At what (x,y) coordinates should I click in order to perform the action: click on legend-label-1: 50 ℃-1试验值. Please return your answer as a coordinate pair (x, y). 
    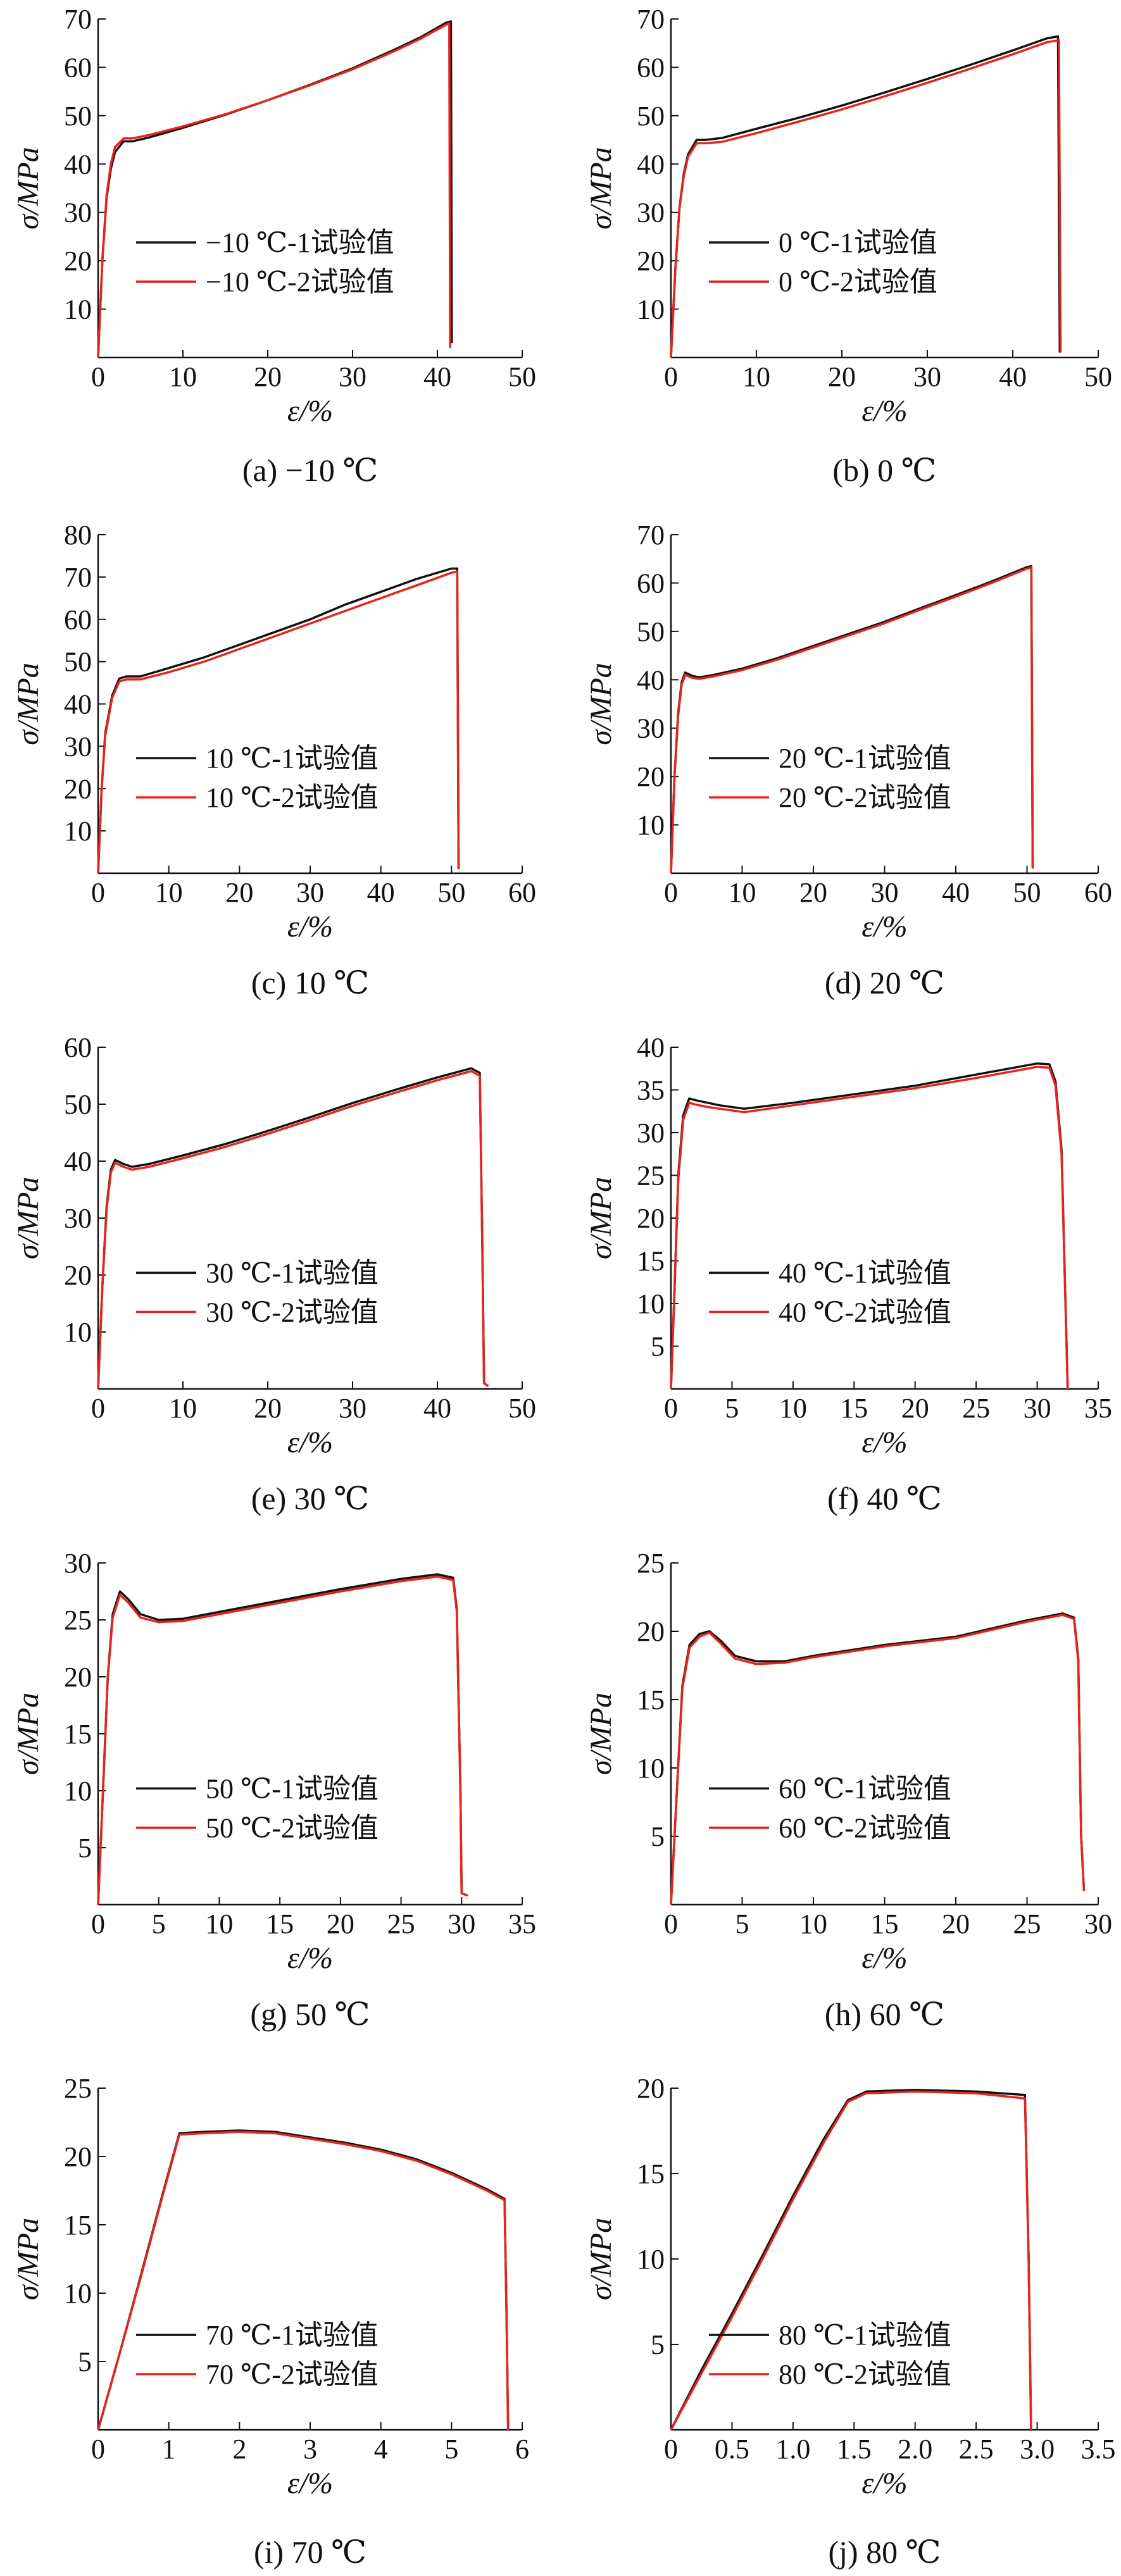
    Looking at the image, I should click on (292, 1789).